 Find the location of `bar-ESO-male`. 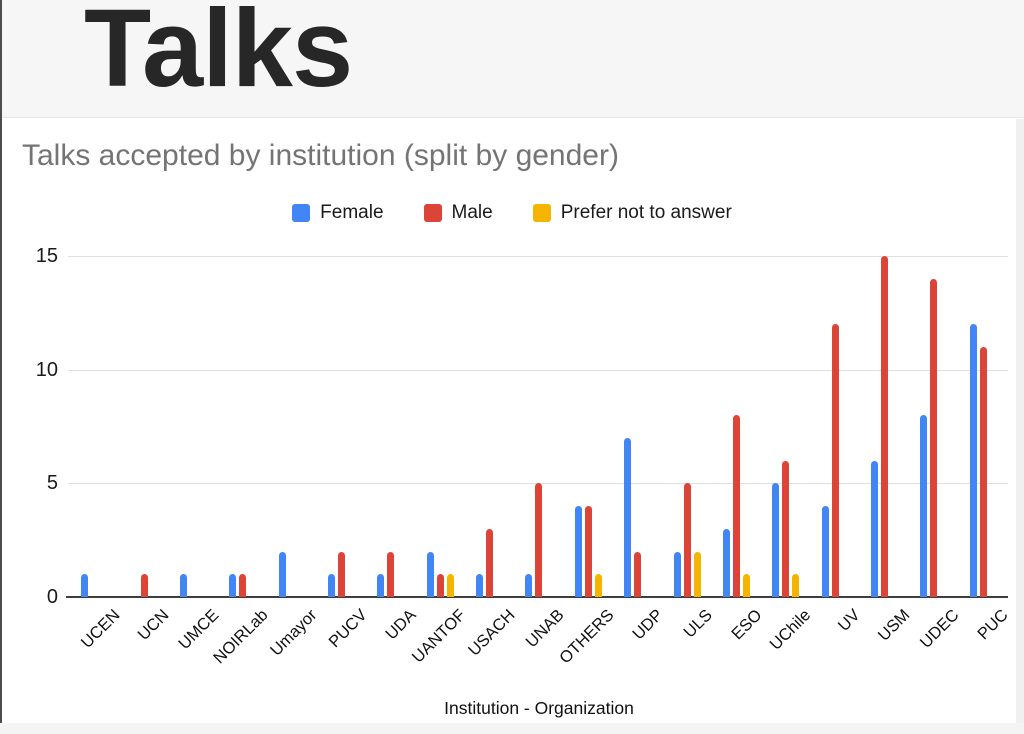

bar-ESO-male is located at coordinates (736, 506).